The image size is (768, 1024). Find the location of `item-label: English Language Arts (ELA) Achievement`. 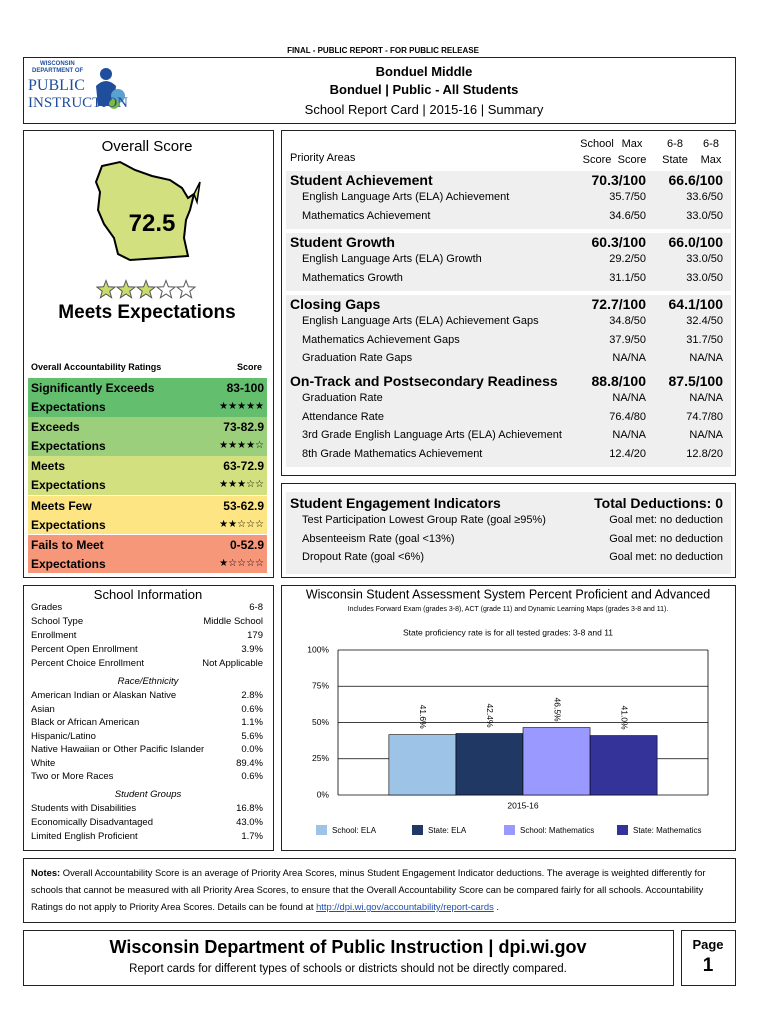

item-label: English Language Arts (ELA) Achievement is located at coordinates (406, 197).